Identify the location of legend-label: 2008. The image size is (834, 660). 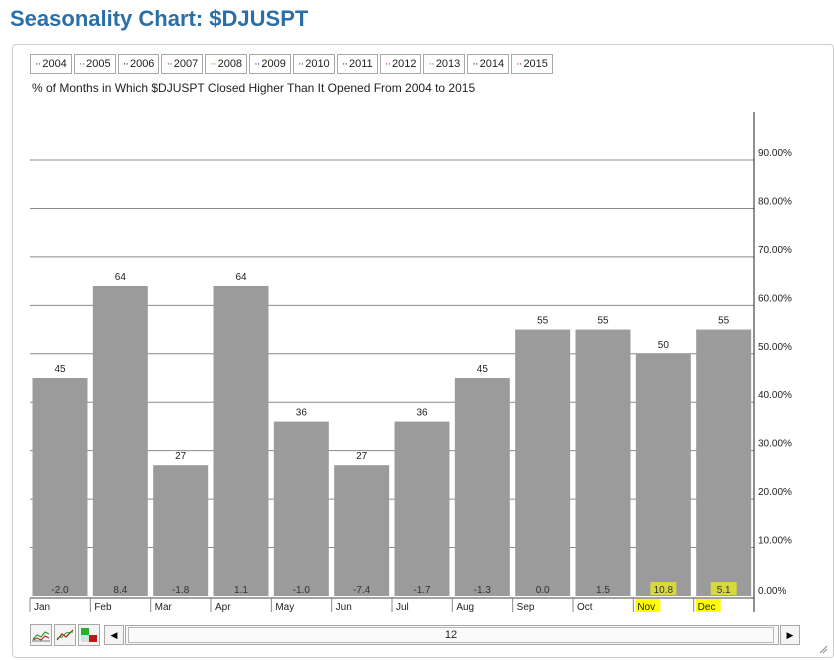
(230, 64).